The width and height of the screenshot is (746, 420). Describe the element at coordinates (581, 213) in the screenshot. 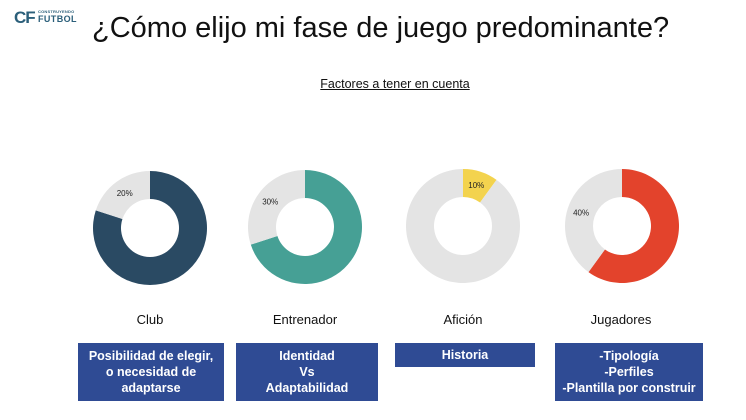

I see `donut-label-jugadores: 40%` at that location.